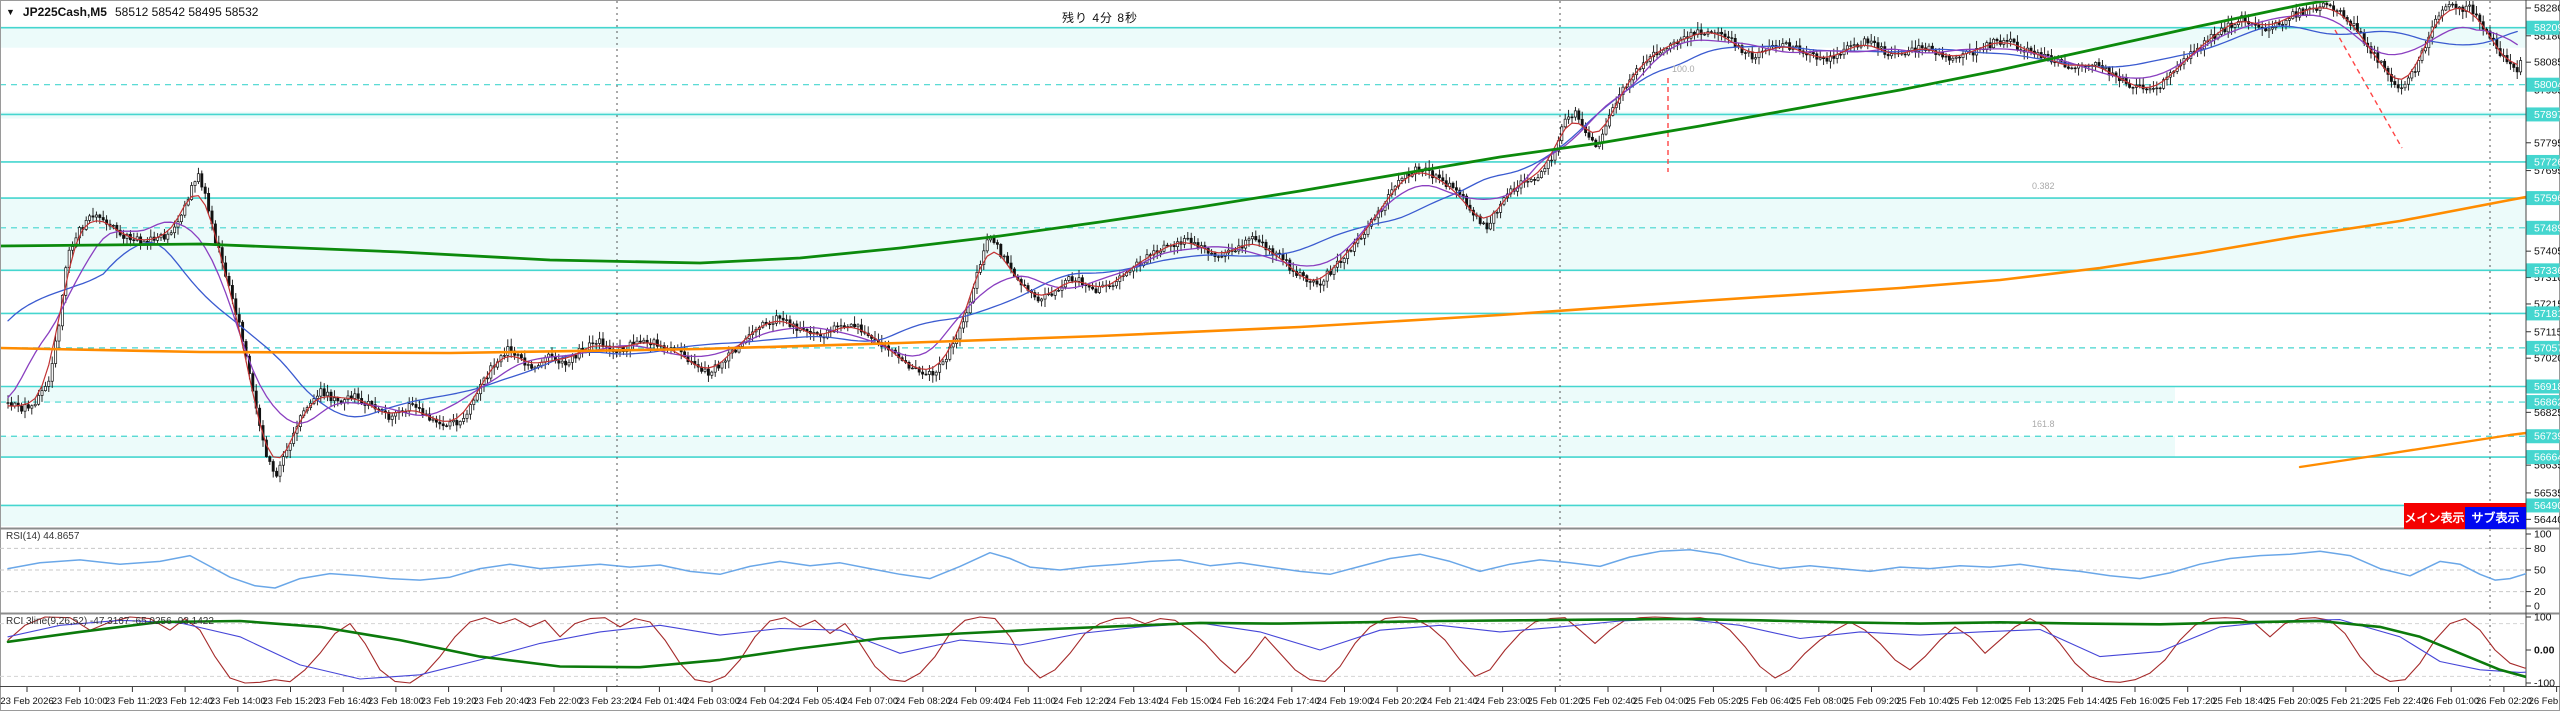 The image size is (2560, 711). Describe the element at coordinates (2547, 28) in the screenshot. I see `svg-text: 58209` at that location.